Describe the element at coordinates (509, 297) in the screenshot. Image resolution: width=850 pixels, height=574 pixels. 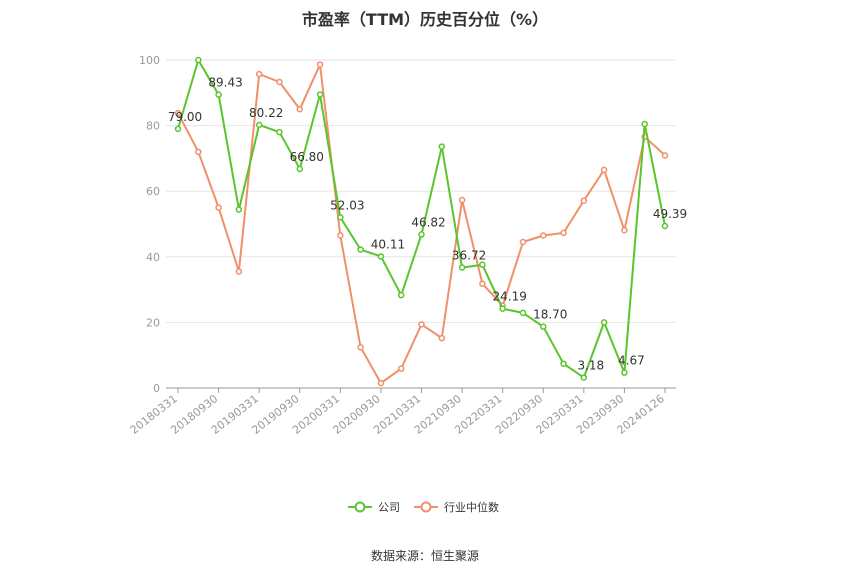
I see `data-label: 24.19` at that location.